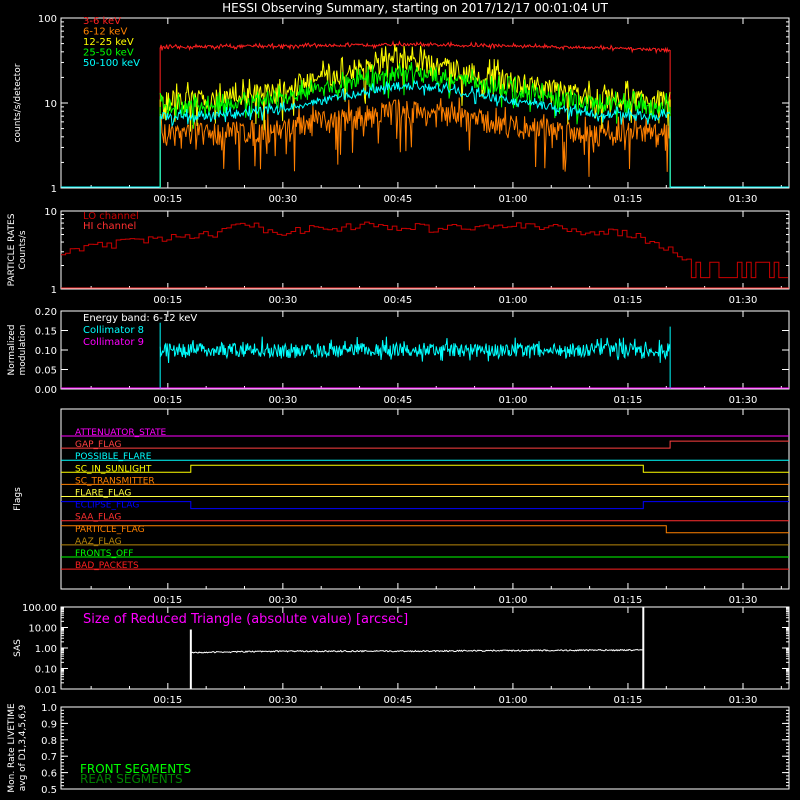  I want to click on y-tick-label: 0.05, so click(46, 371).